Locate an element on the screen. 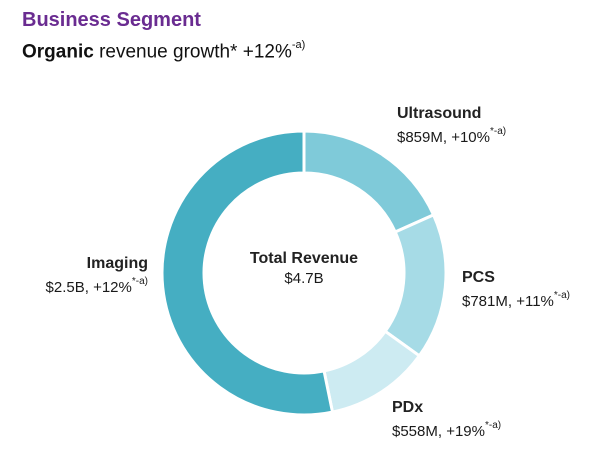  slice-label-imaging: Imaging $2.5B, +12%*-a) is located at coordinates (97, 275).